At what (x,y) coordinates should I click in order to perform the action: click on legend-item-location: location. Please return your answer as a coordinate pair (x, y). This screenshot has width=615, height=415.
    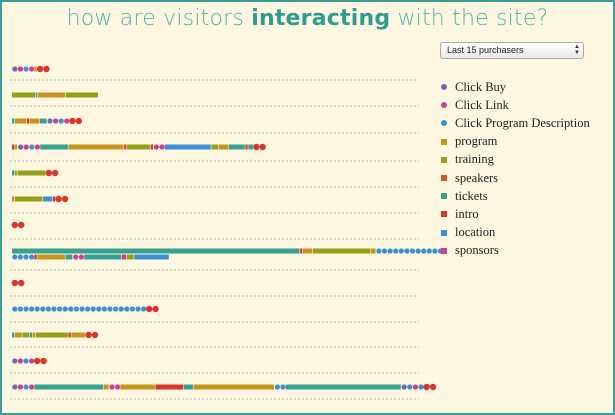
    Looking at the image, I should click on (513, 233).